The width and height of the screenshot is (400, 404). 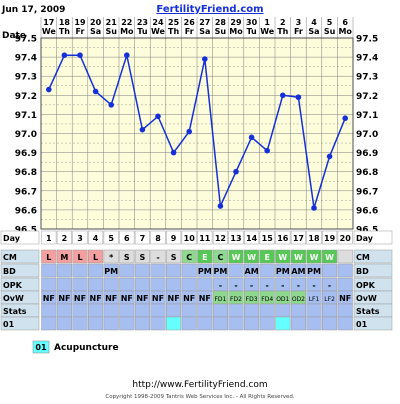 What do you see at coordinates (267, 299) in the screenshot?
I see `ovw-cell-text: FD4` at bounding box center [267, 299].